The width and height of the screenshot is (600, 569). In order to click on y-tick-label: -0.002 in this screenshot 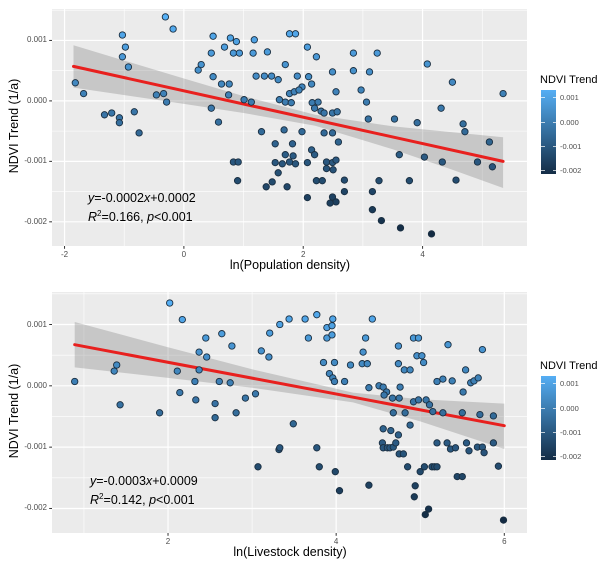, I will do `click(35, 508)`.